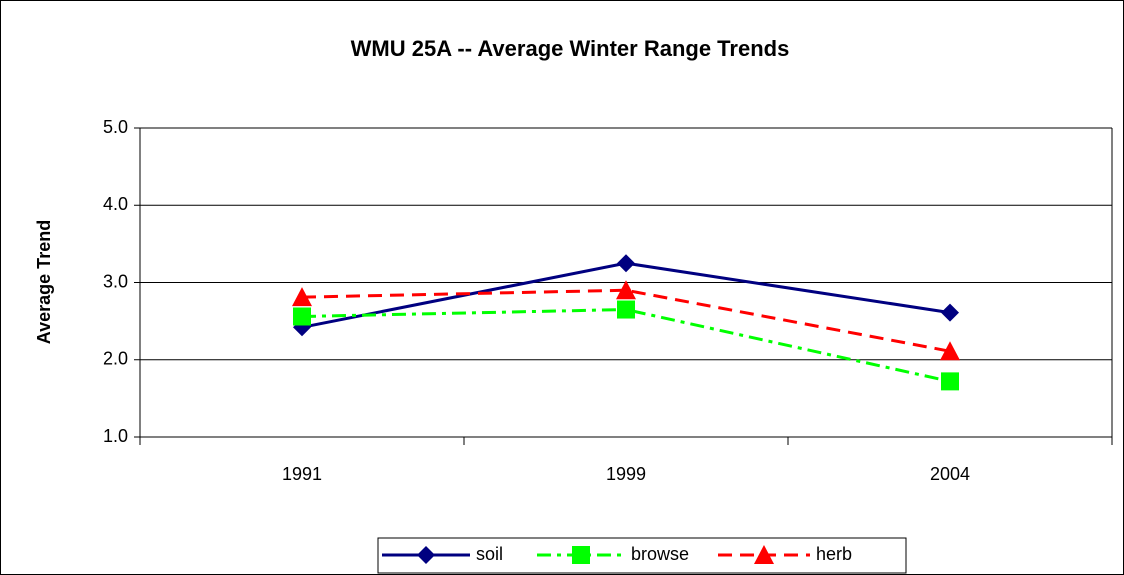 The width and height of the screenshot is (1124, 575). What do you see at coordinates (115, 127) in the screenshot?
I see `y-tick-label: 5.0` at bounding box center [115, 127].